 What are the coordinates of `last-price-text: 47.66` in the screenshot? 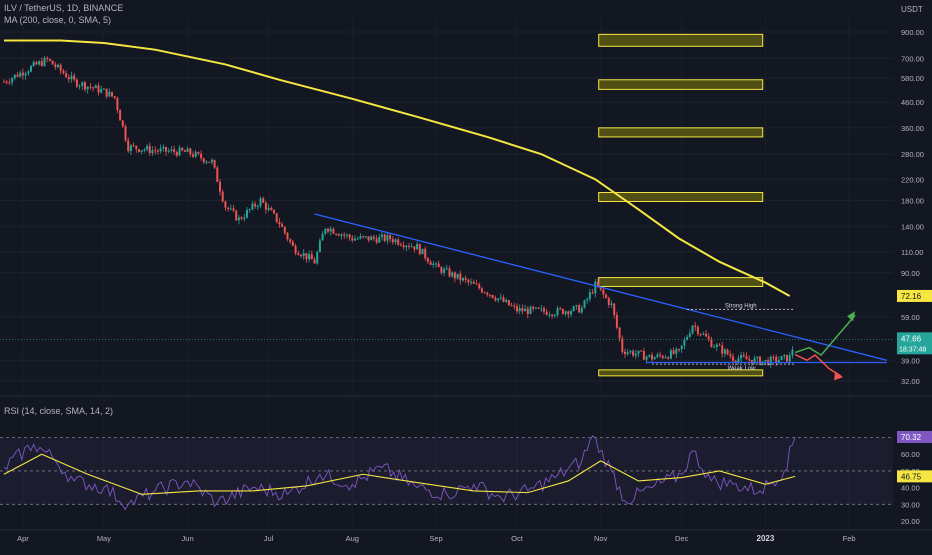 It's located at (911, 338).